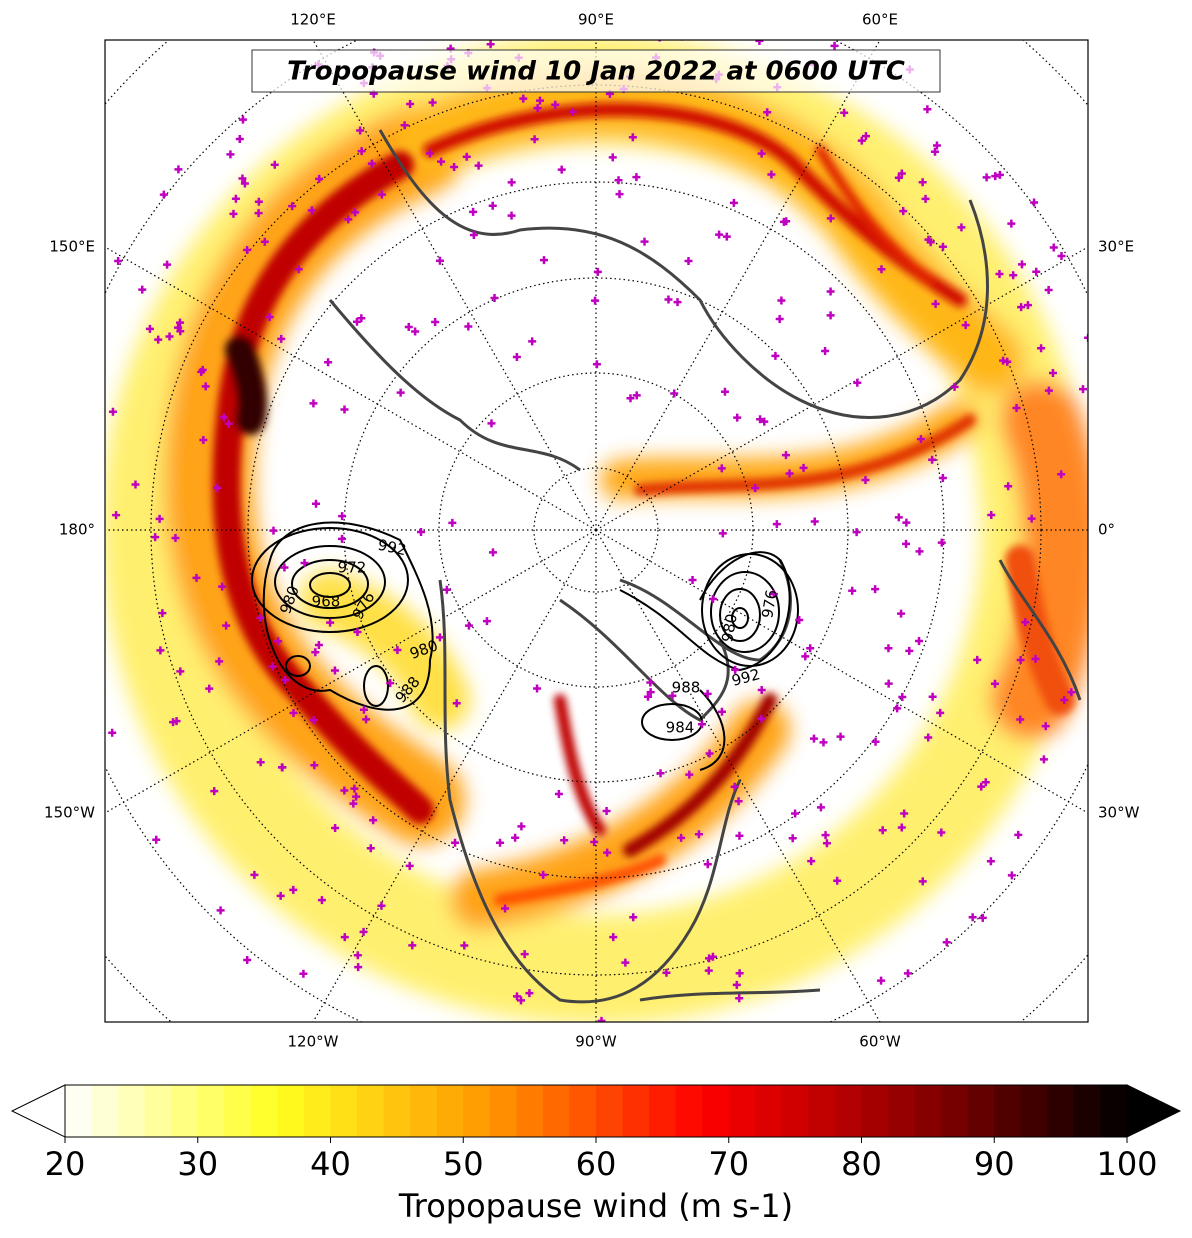  I want to click on colorbar-extend, so click(38, 1111).